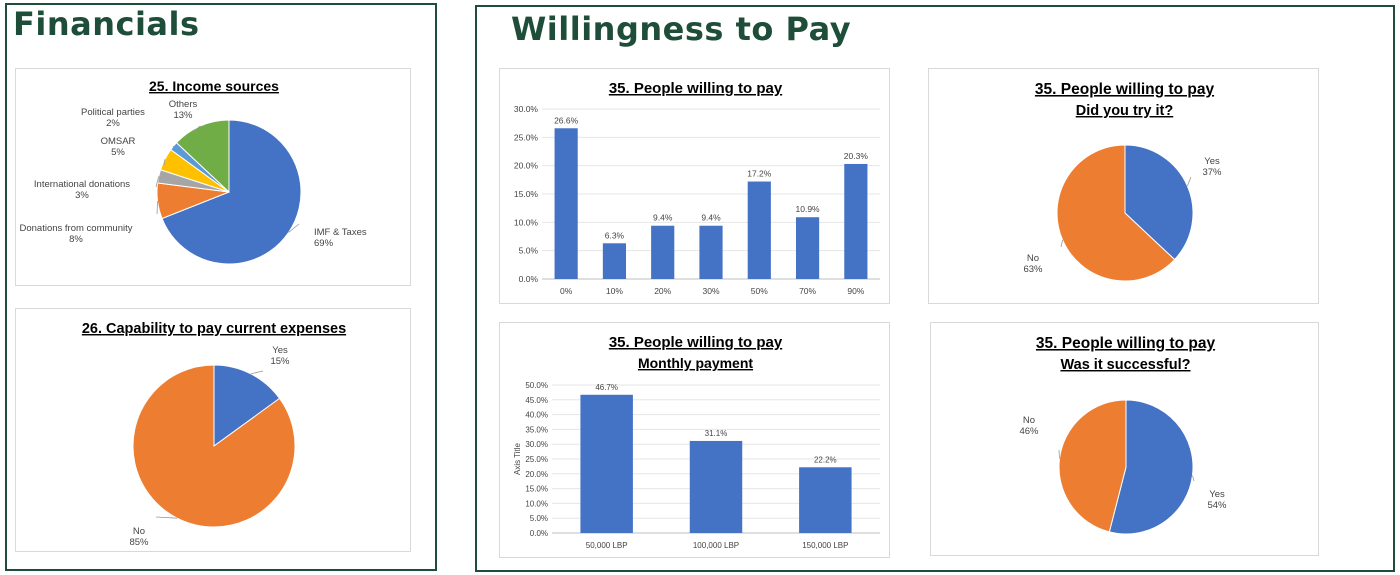  I want to click on x-tick-label: 90%, so click(855, 291).